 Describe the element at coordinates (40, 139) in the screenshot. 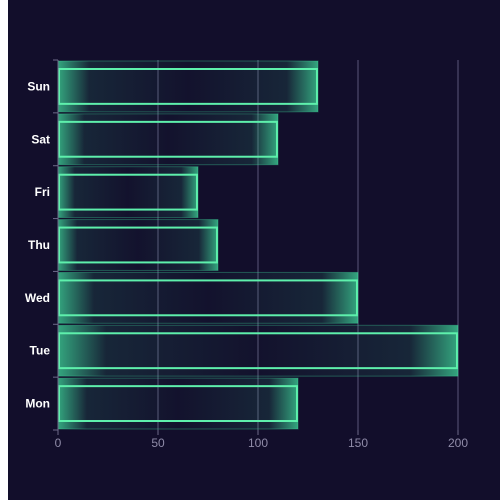

I see `y-tick-label: Sat` at that location.